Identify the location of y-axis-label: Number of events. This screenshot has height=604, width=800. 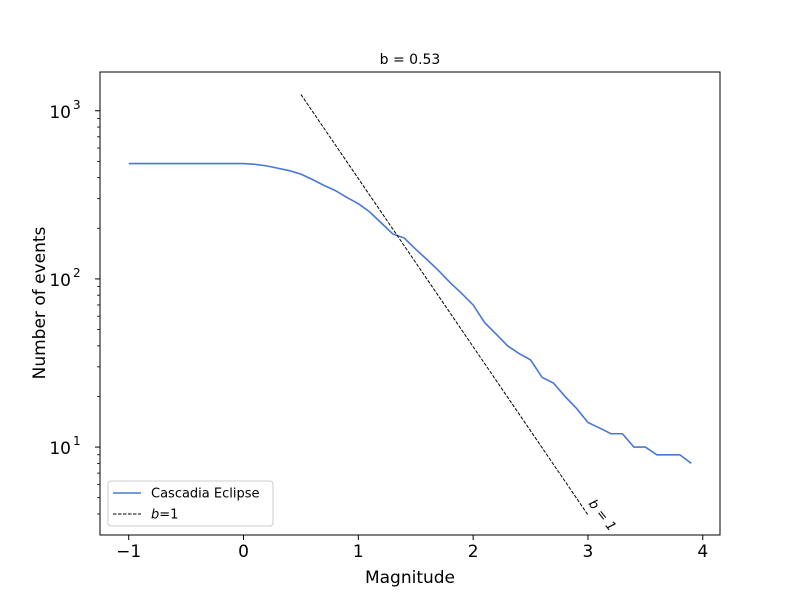
(40, 302).